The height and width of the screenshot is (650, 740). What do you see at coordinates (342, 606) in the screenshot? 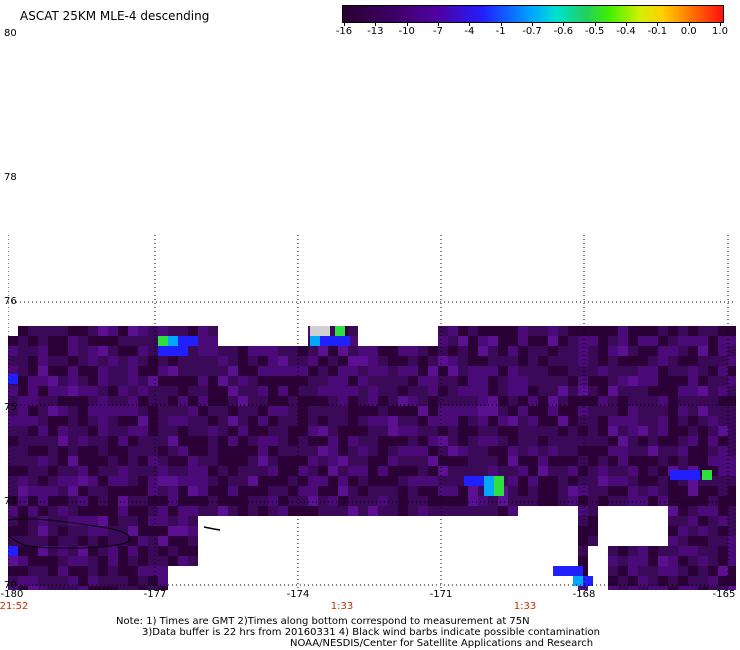
I see `time-label-2: 1:33` at bounding box center [342, 606].